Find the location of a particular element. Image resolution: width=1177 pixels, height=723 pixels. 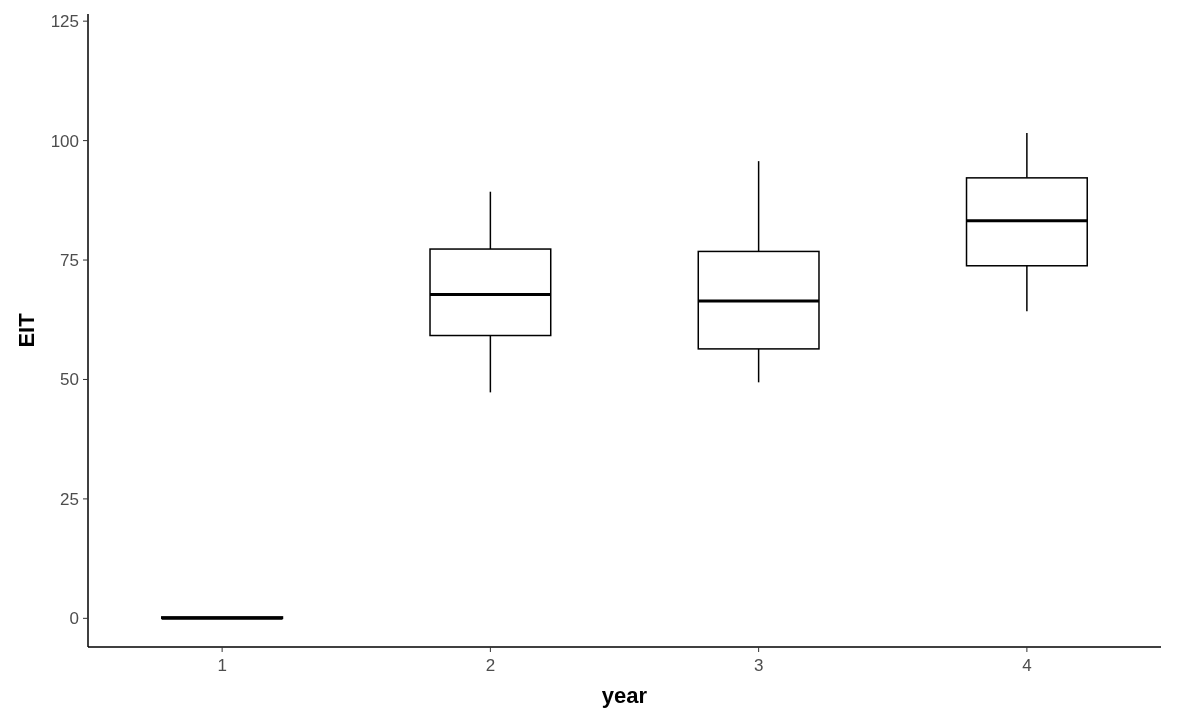

y-tick-label: 25 is located at coordinates (69, 499).